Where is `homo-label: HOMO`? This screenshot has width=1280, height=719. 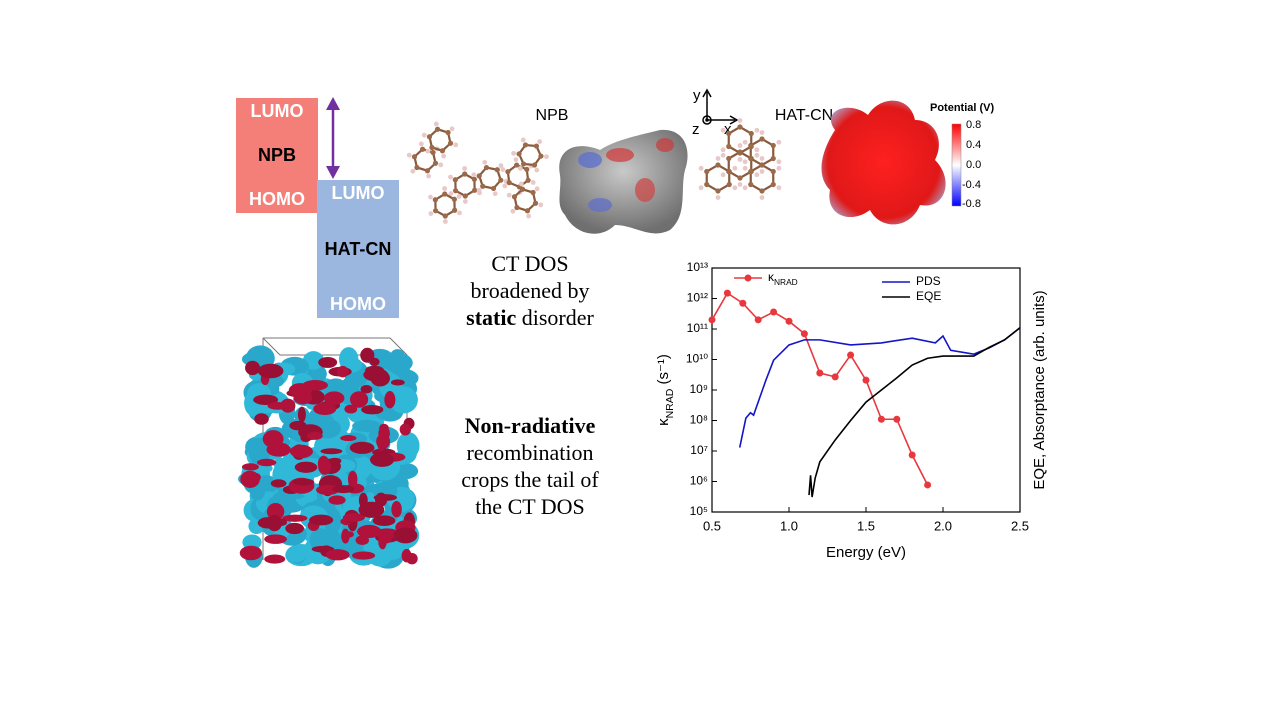 homo-label: HOMO is located at coordinates (358, 304).